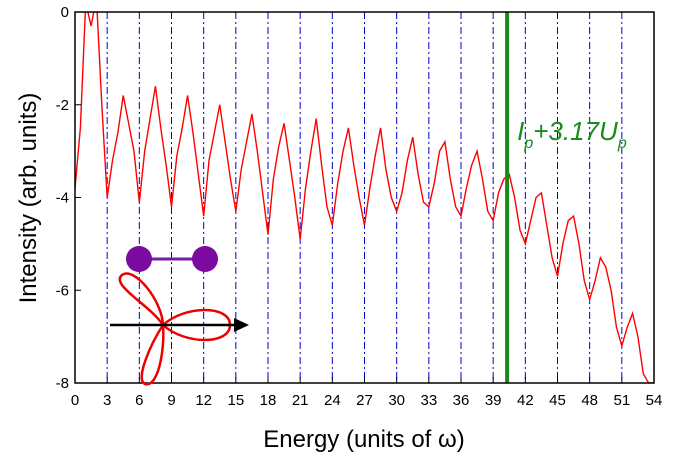 Image resolution: width=689 pixels, height=455 pixels. Describe the element at coordinates (300, 400) in the screenshot. I see `x-tick-label: 21` at that location.